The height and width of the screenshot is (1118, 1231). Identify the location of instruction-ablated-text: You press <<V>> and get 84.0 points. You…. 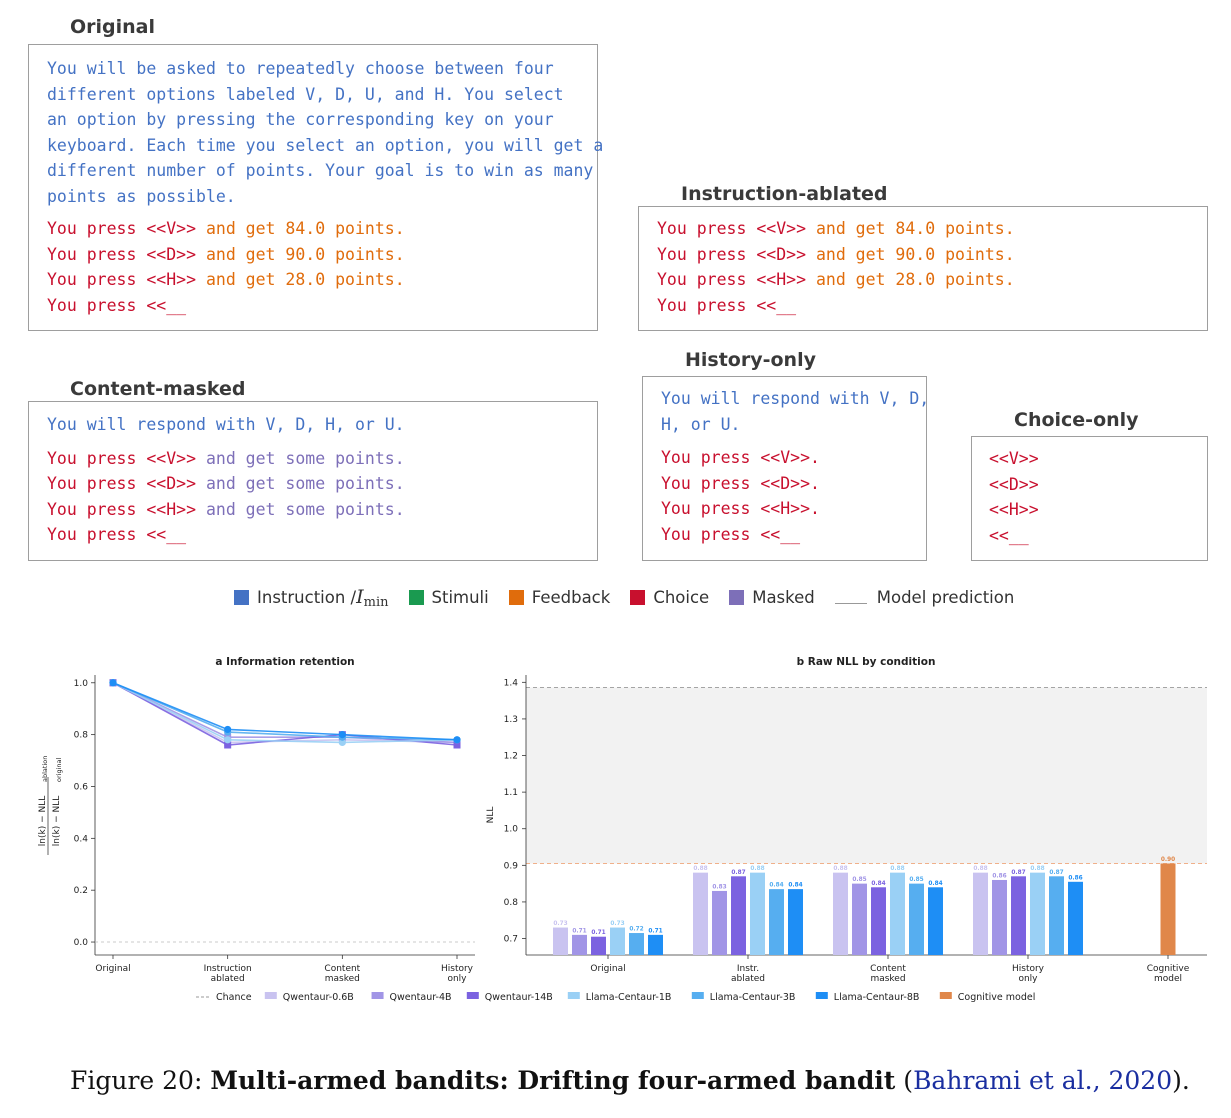
(836, 267).